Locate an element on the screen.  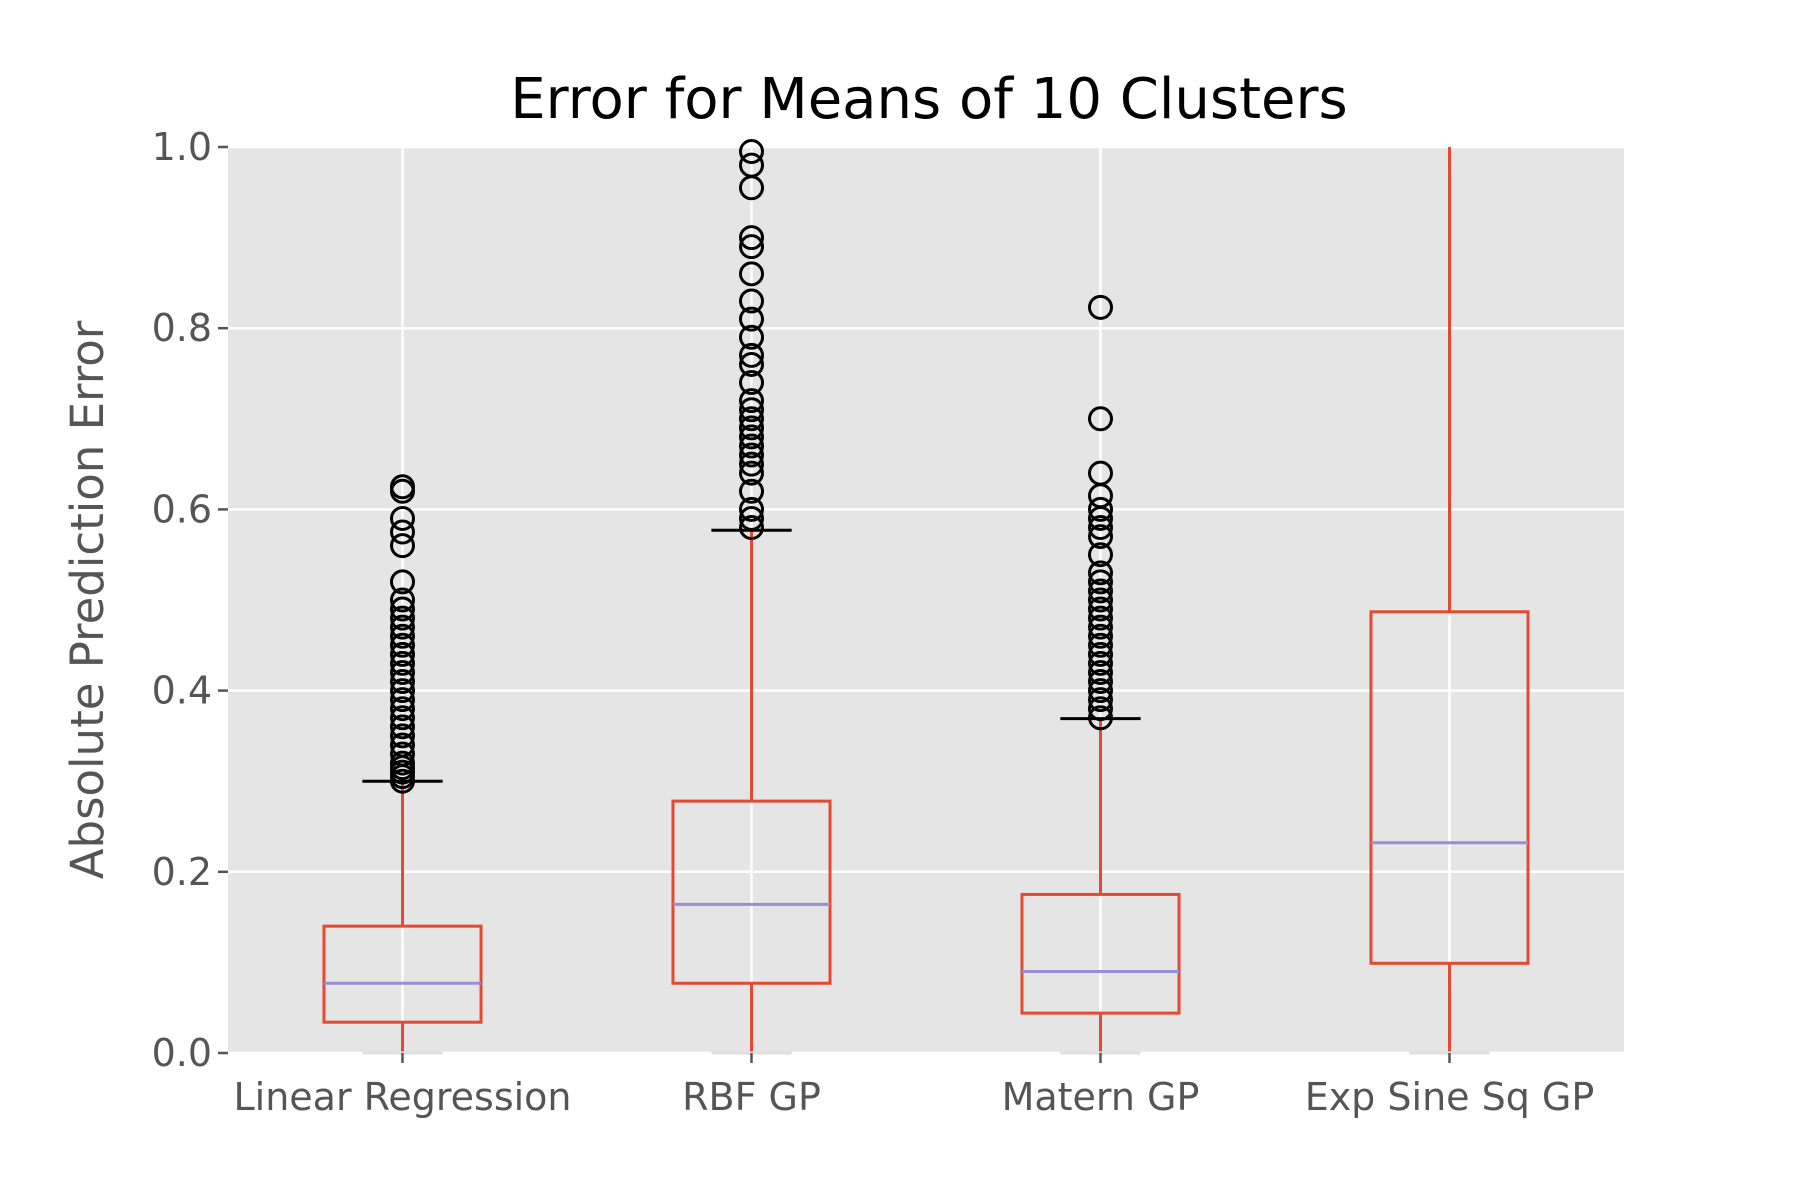
y-tick-label: 1.0 is located at coordinates (182, 147).